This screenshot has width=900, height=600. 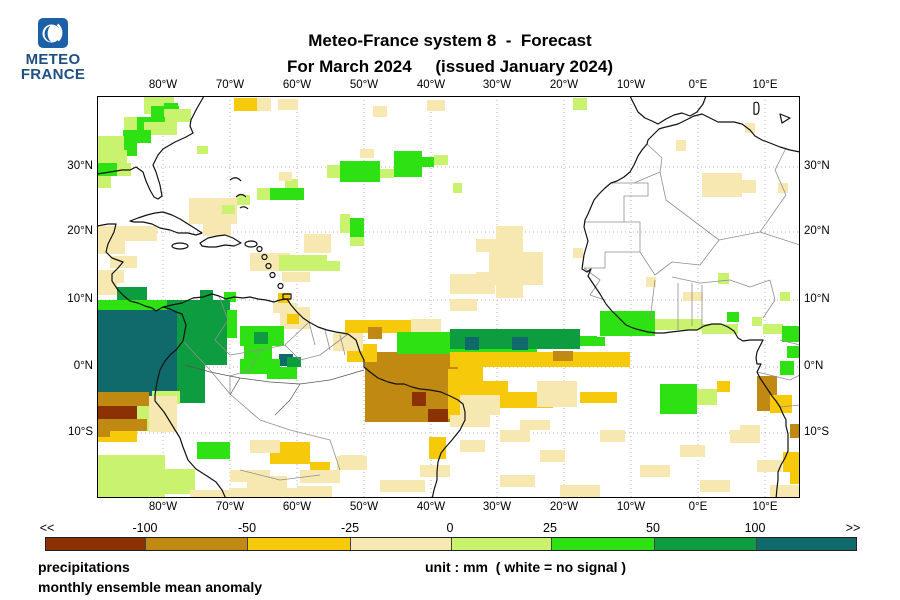 I want to click on colorbar-tick-label: 25, so click(x=550, y=528).